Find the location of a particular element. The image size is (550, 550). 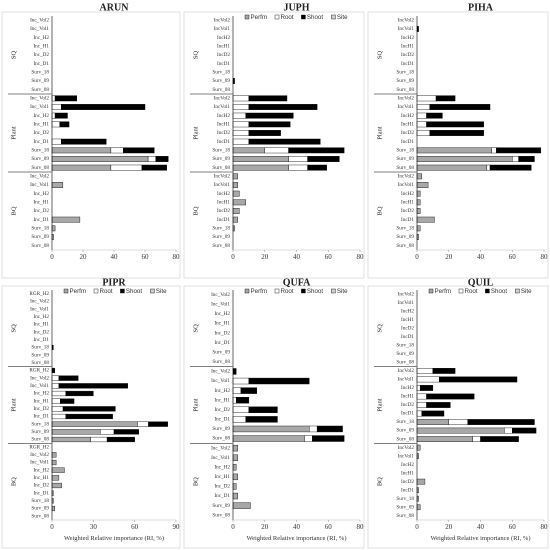

legend-swatch-shoot is located at coordinates (122, 291).